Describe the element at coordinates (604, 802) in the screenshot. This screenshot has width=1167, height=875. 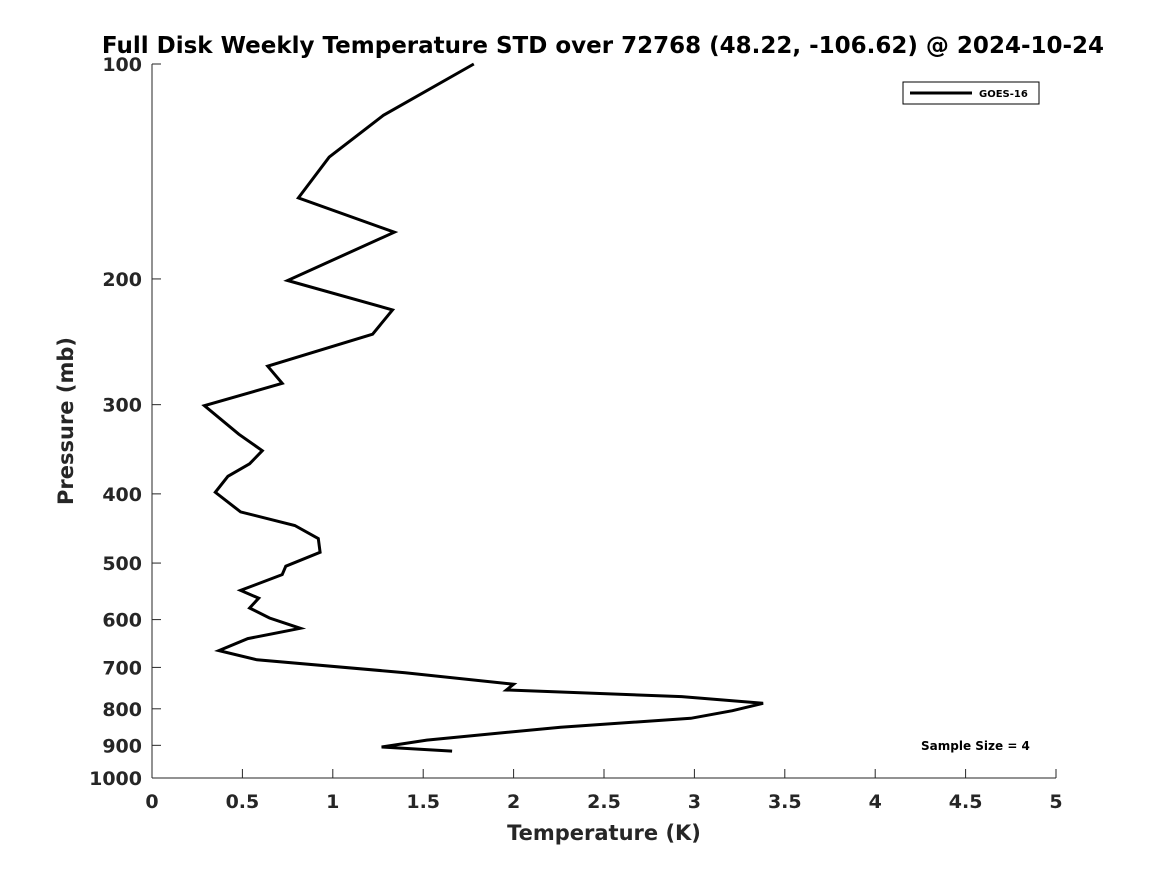
I see `x-tick-label: 2.5` at that location.